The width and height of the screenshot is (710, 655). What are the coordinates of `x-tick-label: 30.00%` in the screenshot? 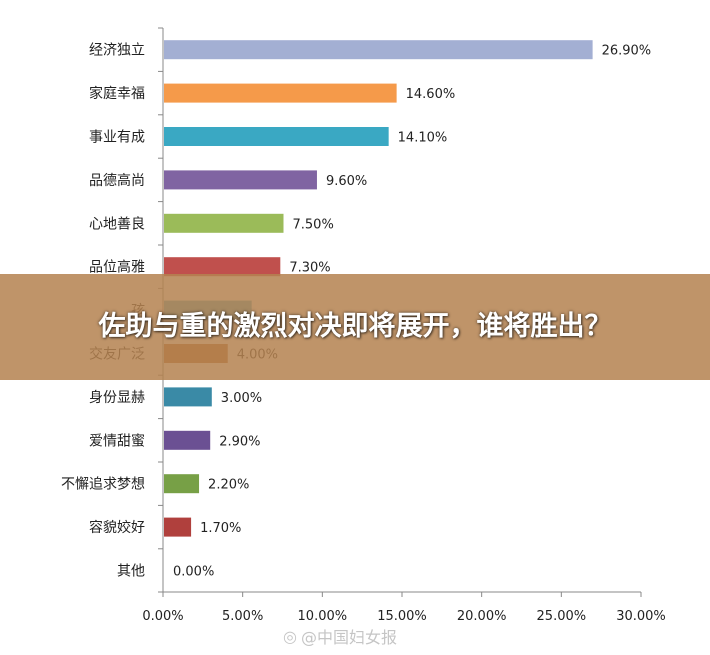 It's located at (641, 616).